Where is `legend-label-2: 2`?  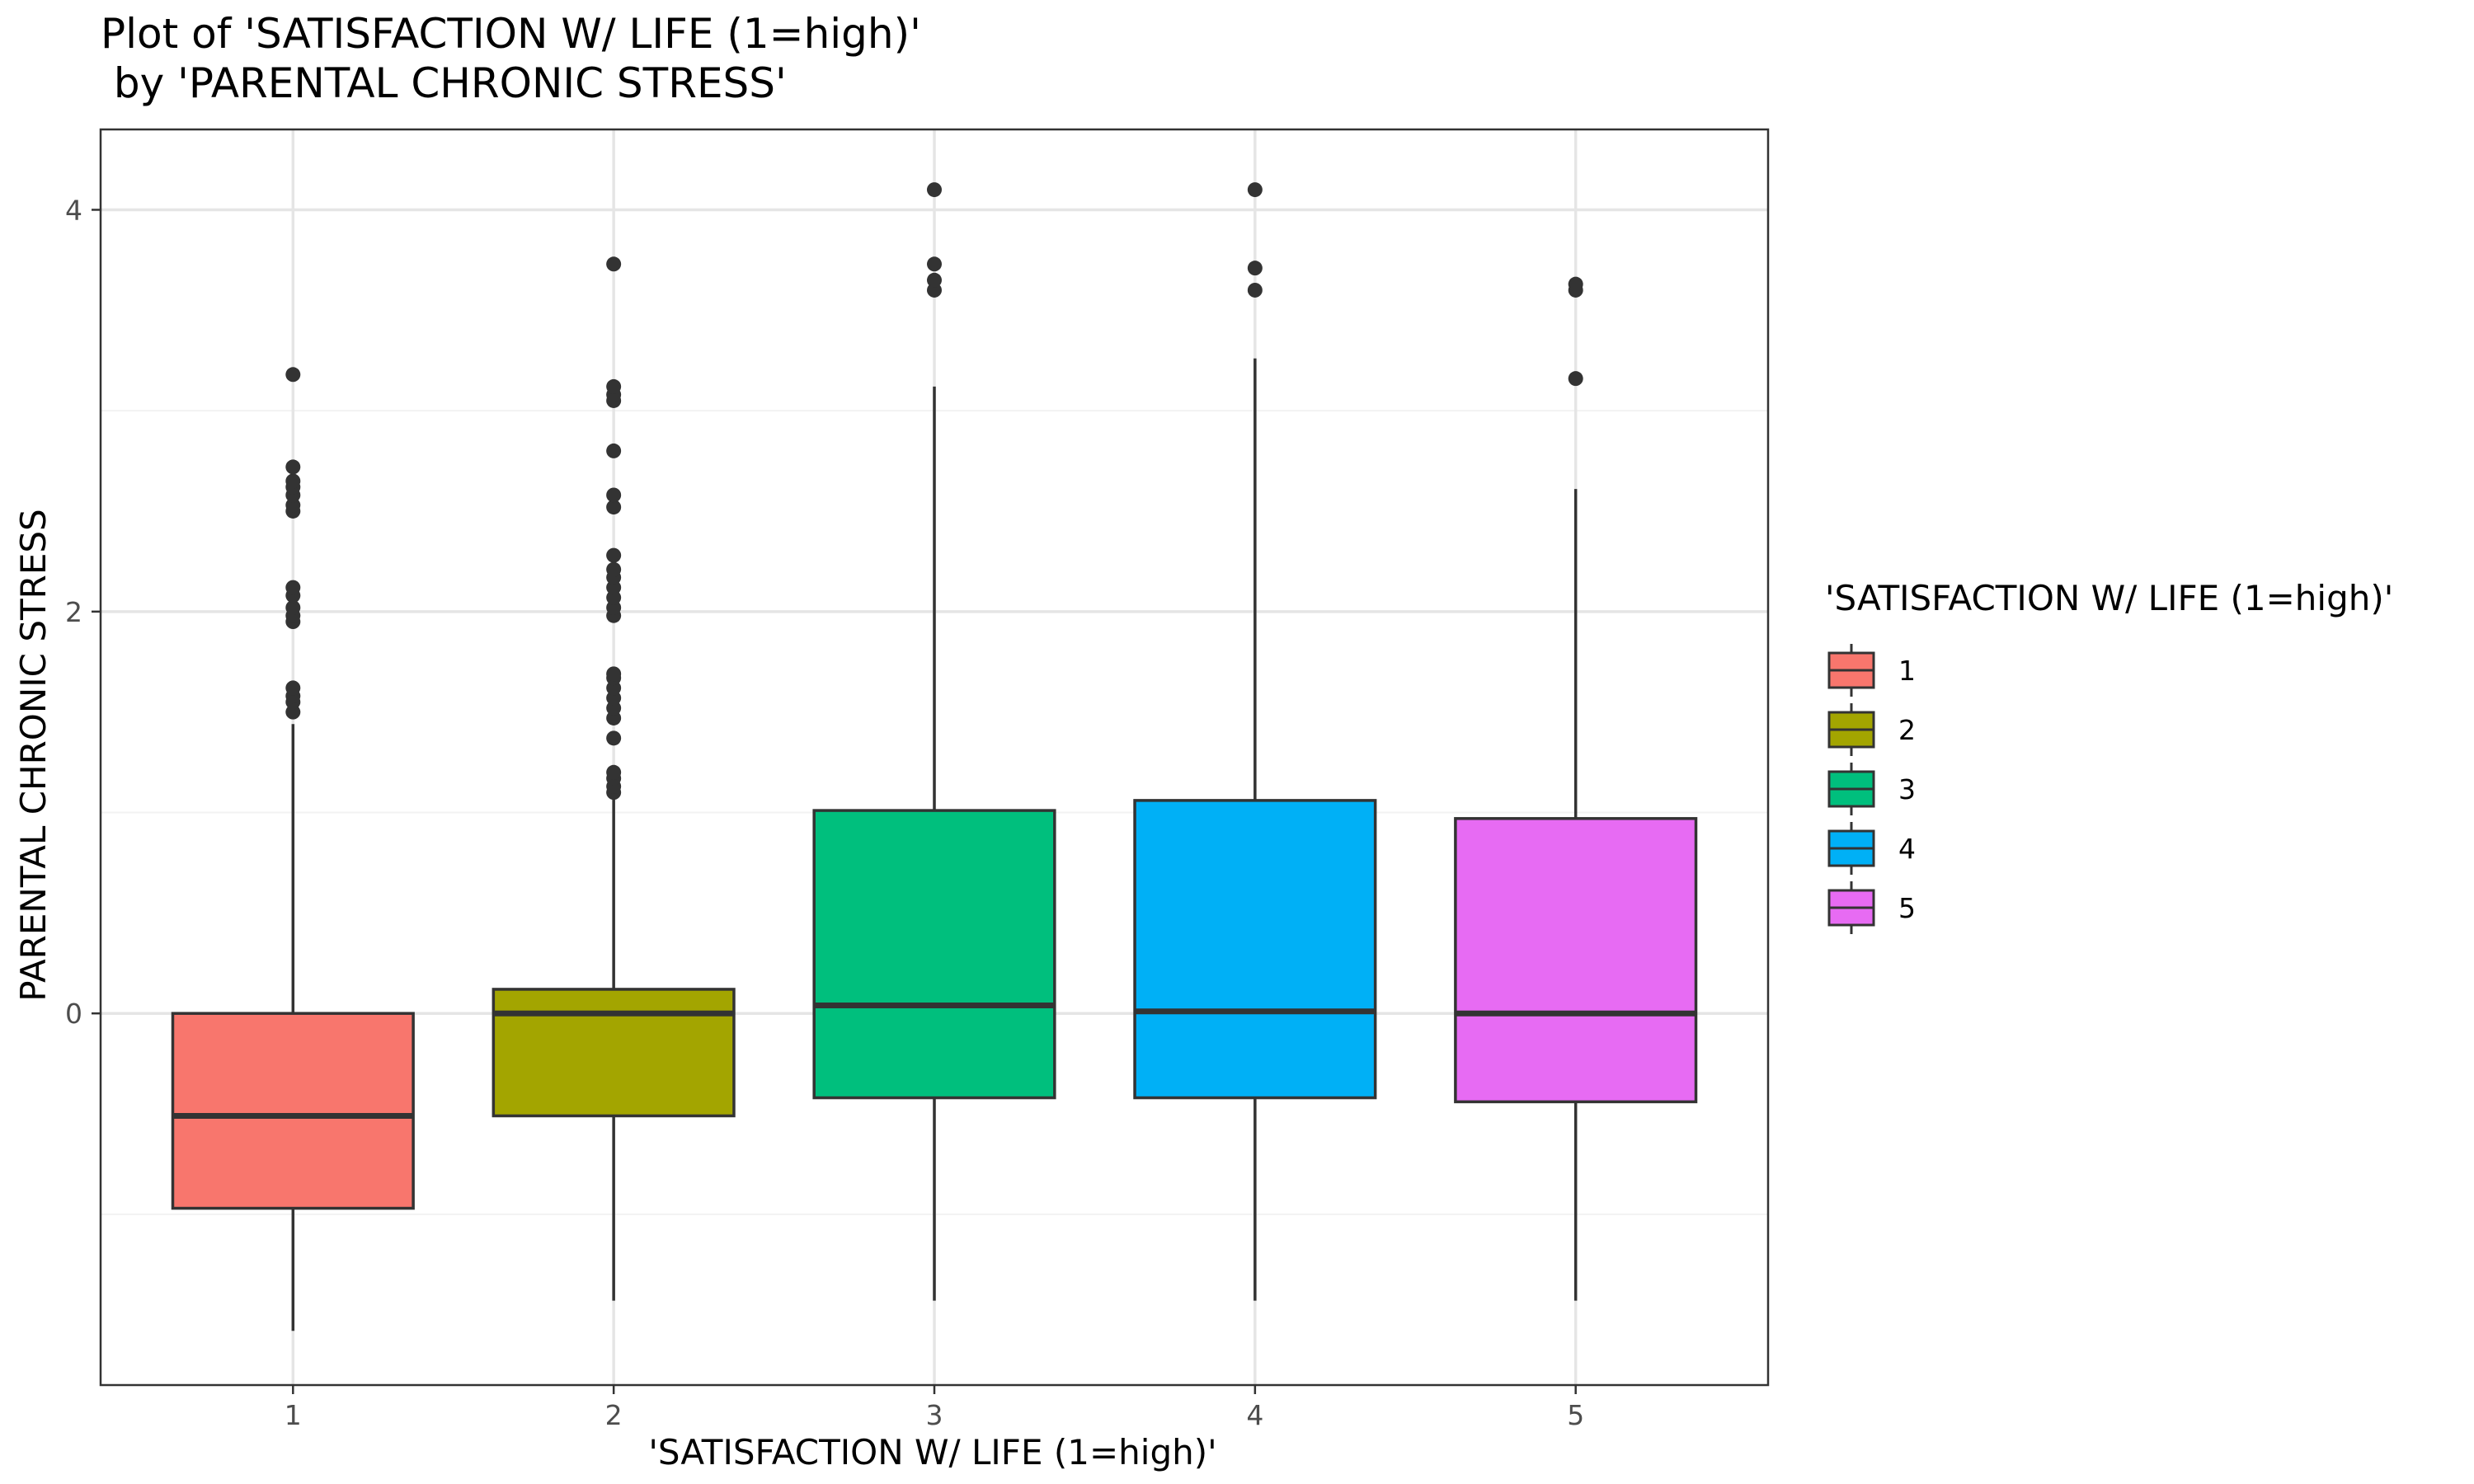
legend-label-2: 2 is located at coordinates (1907, 730).